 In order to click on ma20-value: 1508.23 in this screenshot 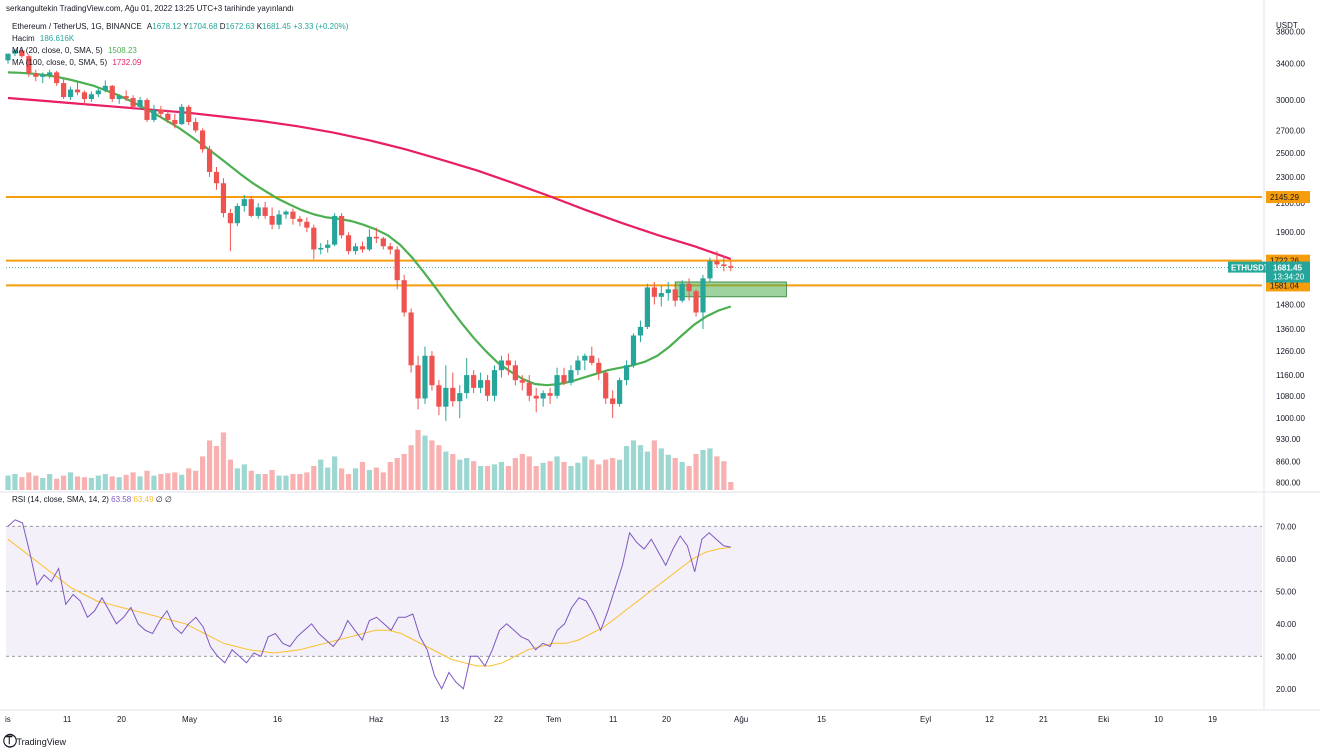, I will do `click(122, 50)`.